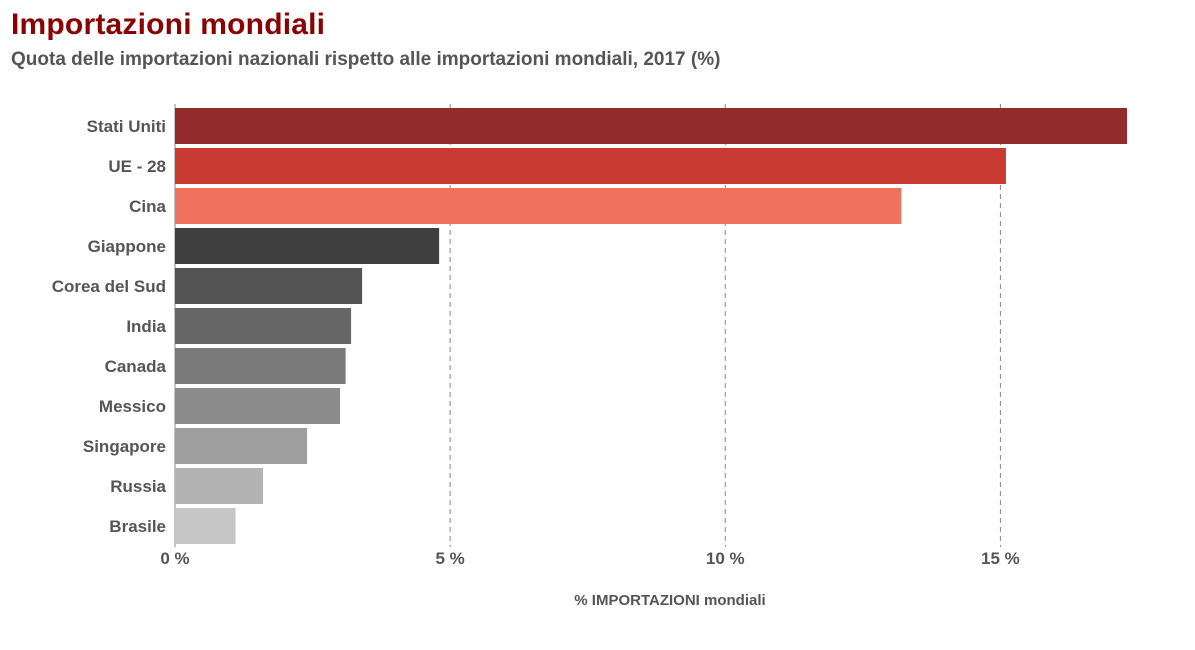  What do you see at coordinates (725, 558) in the screenshot?
I see `x-tick-label: 10 %` at bounding box center [725, 558].